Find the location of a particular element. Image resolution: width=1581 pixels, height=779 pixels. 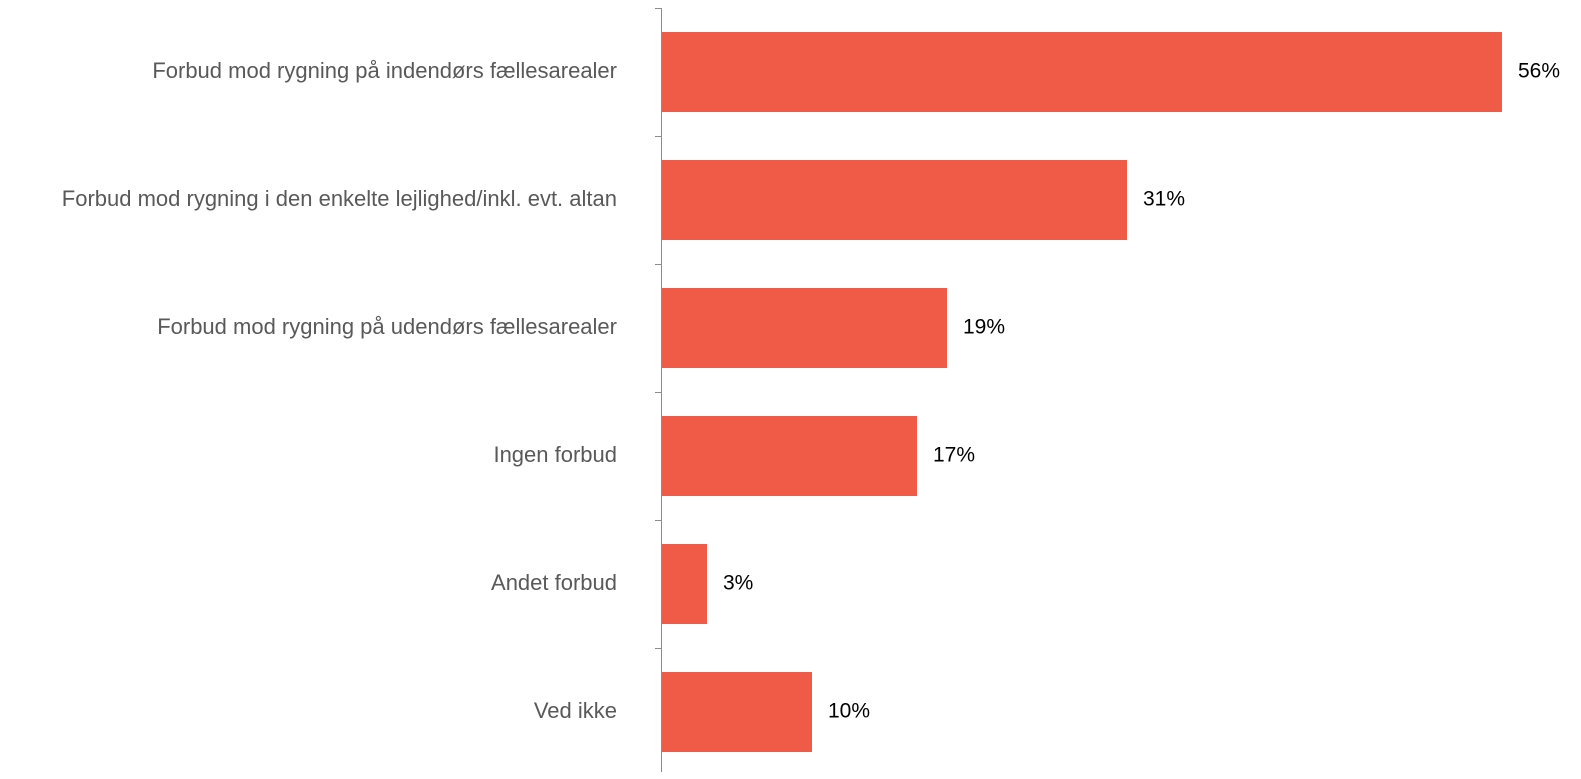

value-label: 31% is located at coordinates (1164, 199).